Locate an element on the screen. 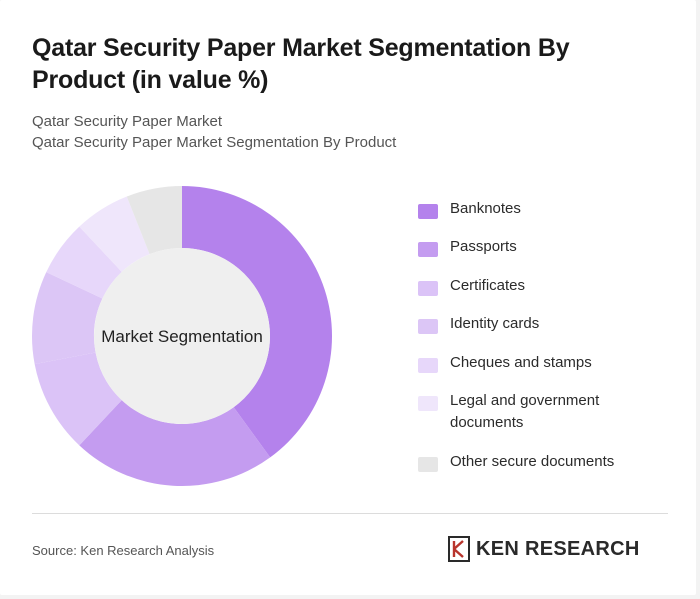 The height and width of the screenshot is (599, 700). donut-hole is located at coordinates (182, 336).